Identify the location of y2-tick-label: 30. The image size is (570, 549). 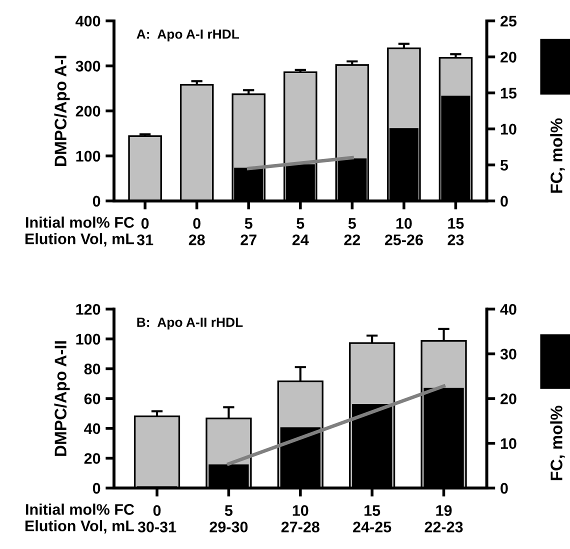
(508, 354).